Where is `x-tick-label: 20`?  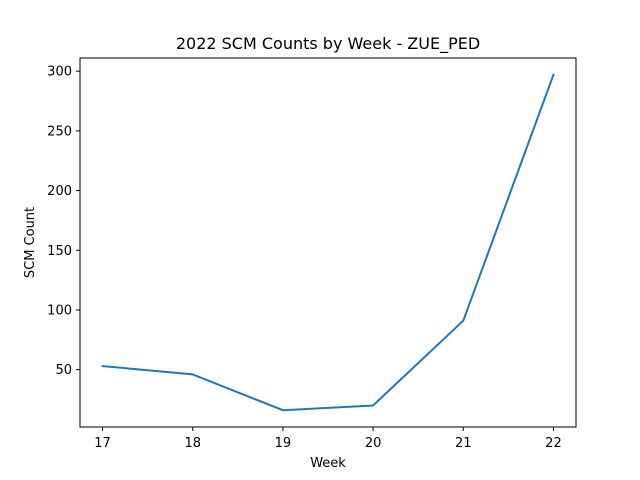
x-tick-label: 20 is located at coordinates (373, 443).